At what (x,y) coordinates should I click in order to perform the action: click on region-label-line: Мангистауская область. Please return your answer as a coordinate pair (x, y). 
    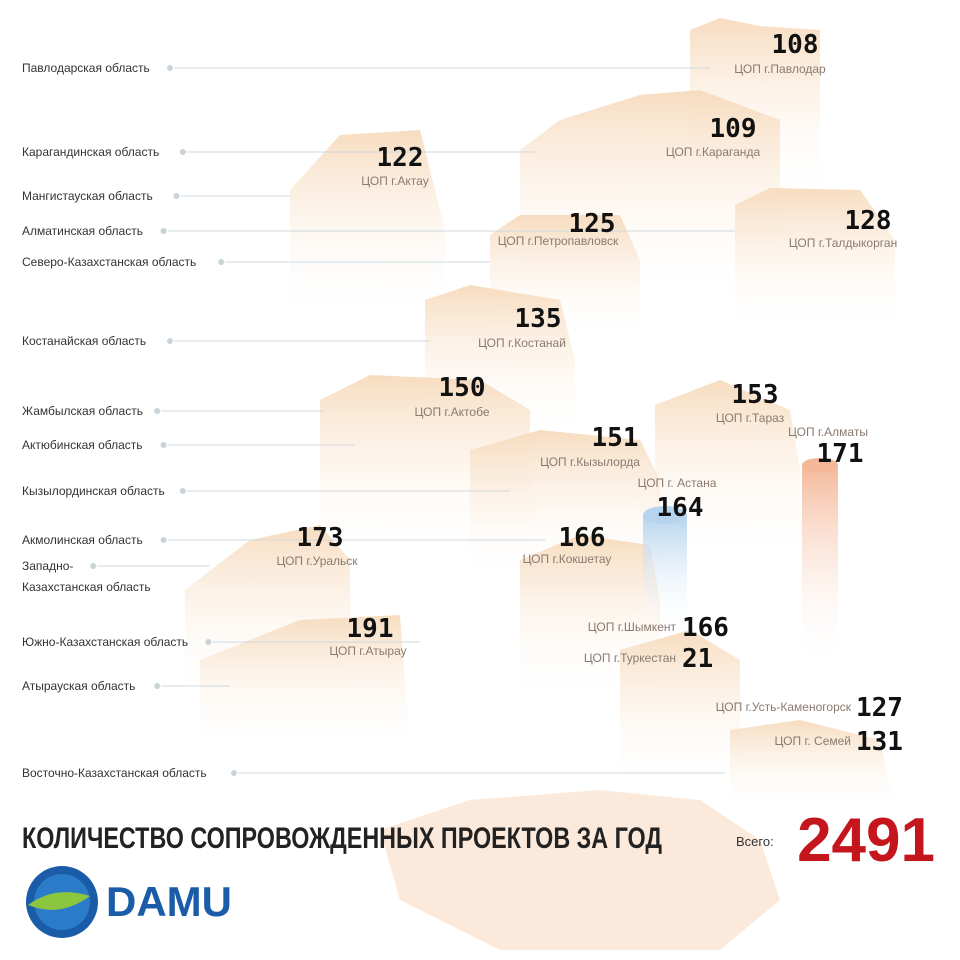
    Looking at the image, I should click on (87, 196).